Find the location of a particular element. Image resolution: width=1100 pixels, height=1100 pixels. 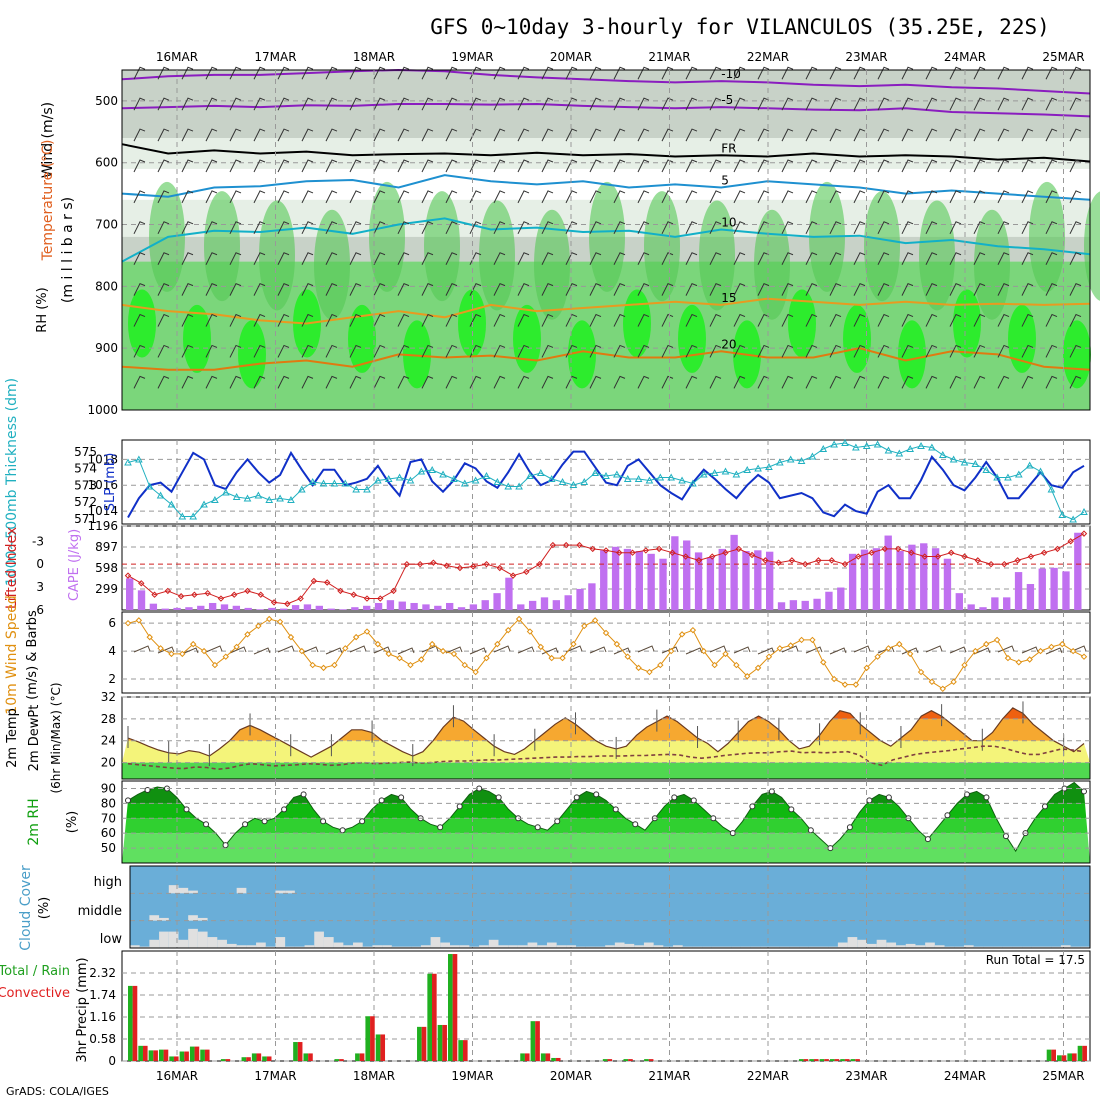

rh-shading-humid-plume is located at coordinates (772, 264).